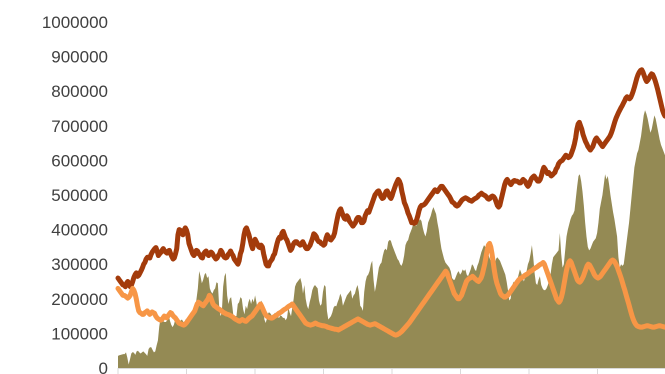  I want to click on y-tick-label: 900000, so click(79, 57).